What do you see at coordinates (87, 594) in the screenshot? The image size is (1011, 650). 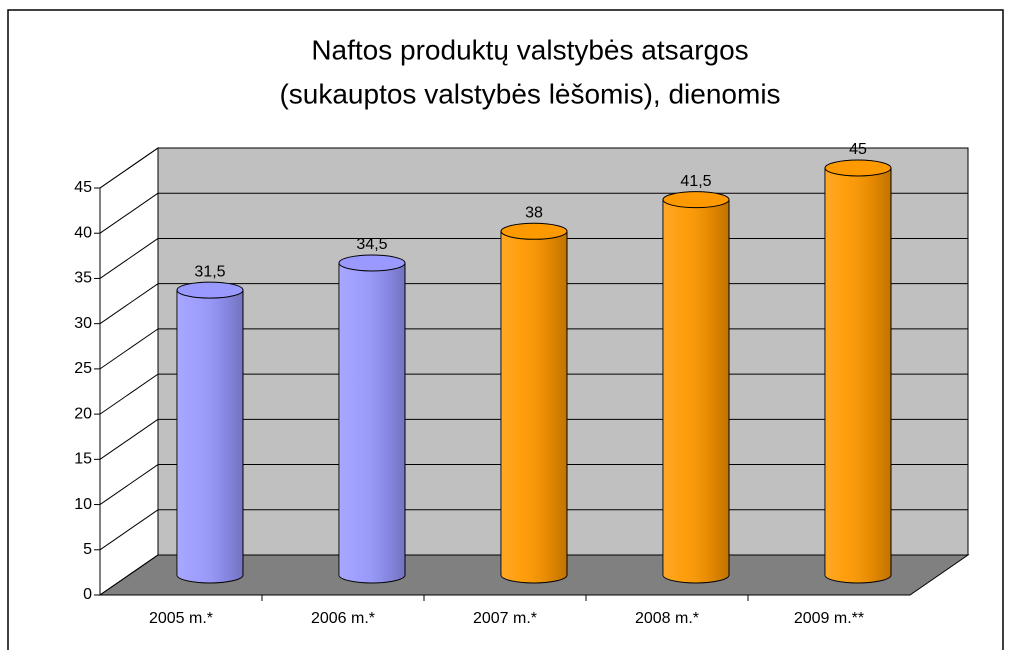 I see `y-tick-label: 0` at bounding box center [87, 594].